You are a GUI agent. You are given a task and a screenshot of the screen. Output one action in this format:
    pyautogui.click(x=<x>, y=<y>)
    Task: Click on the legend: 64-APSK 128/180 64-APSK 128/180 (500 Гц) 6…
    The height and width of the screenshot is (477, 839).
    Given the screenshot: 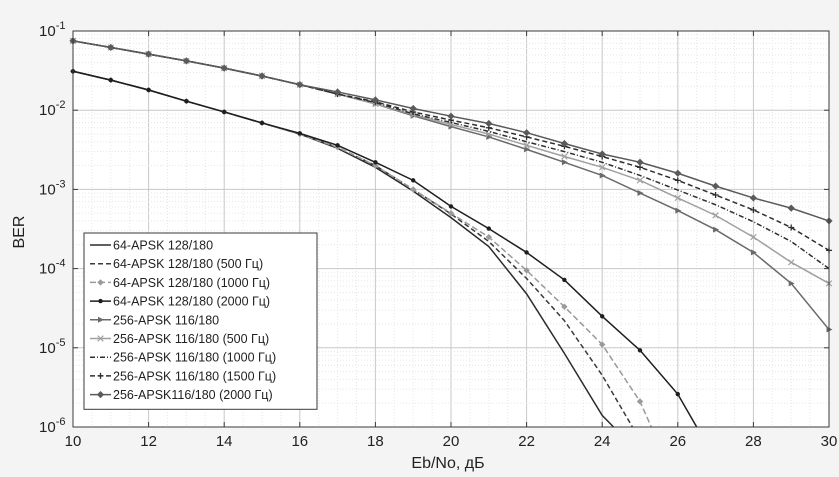 What is the action you would take?
    pyautogui.click(x=200, y=321)
    